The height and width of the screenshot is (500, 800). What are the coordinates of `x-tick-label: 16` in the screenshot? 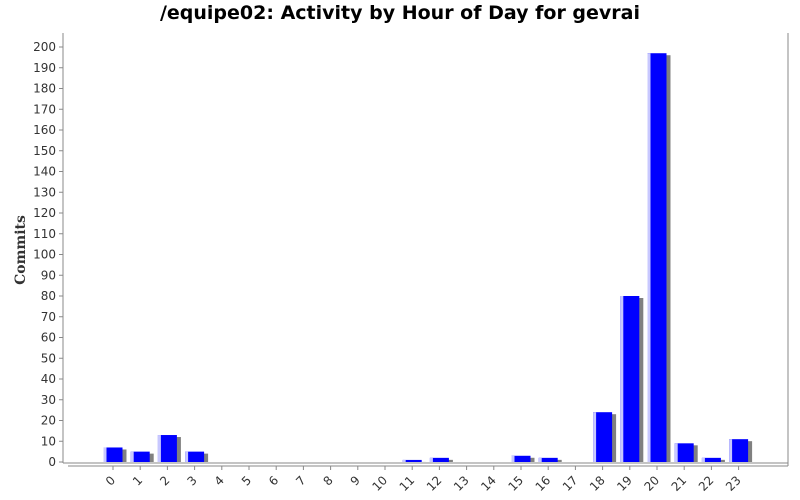 It's located at (543, 483).